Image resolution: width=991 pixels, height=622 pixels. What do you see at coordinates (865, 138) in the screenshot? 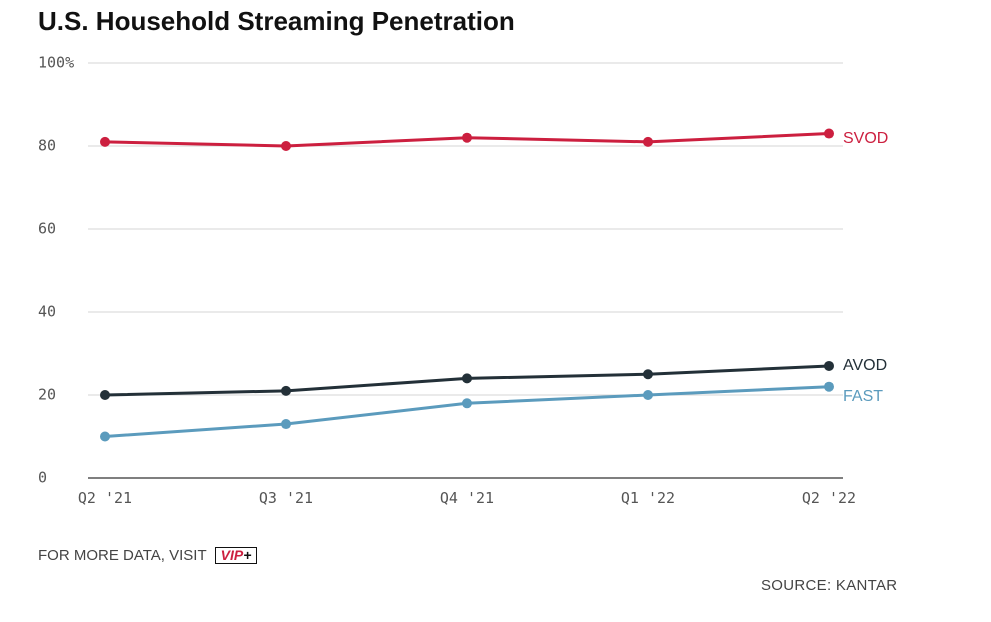
I see `svod-series-label: SVOD` at bounding box center [865, 138].